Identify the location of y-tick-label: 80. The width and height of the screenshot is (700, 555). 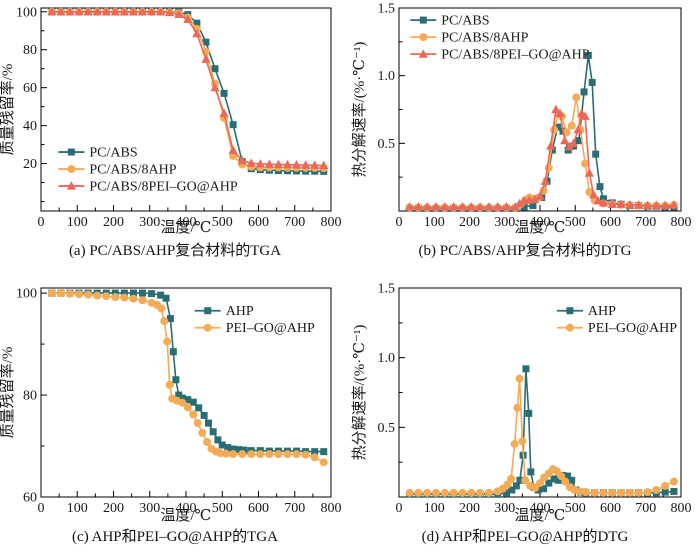
(30, 50).